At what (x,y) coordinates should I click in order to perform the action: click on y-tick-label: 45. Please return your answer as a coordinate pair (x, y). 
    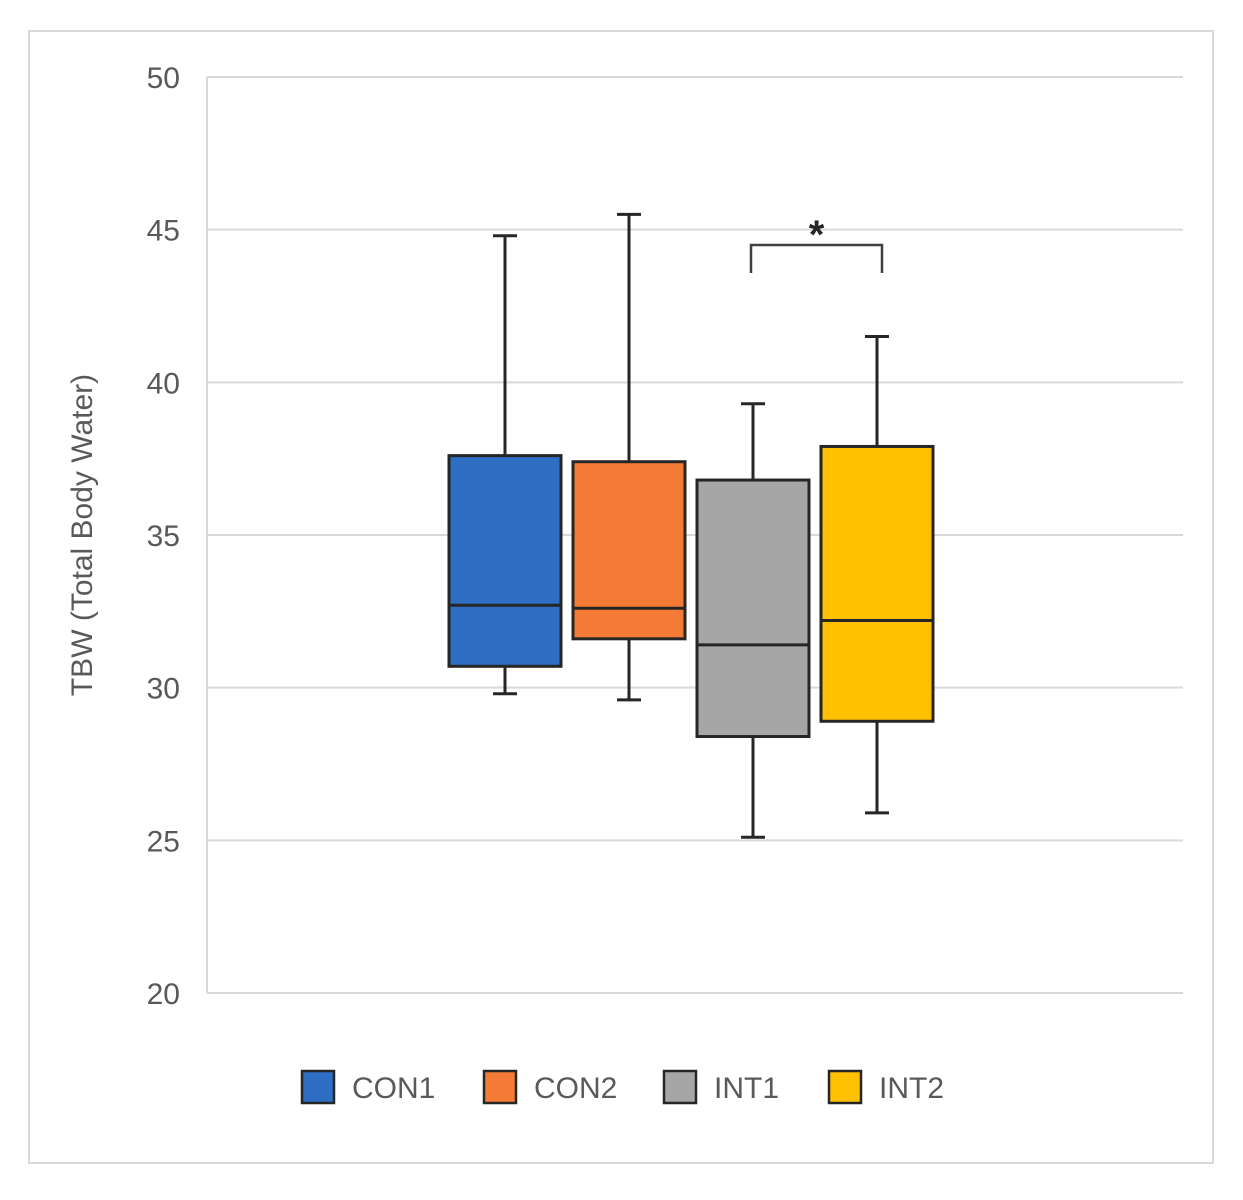
    Looking at the image, I should click on (163, 231).